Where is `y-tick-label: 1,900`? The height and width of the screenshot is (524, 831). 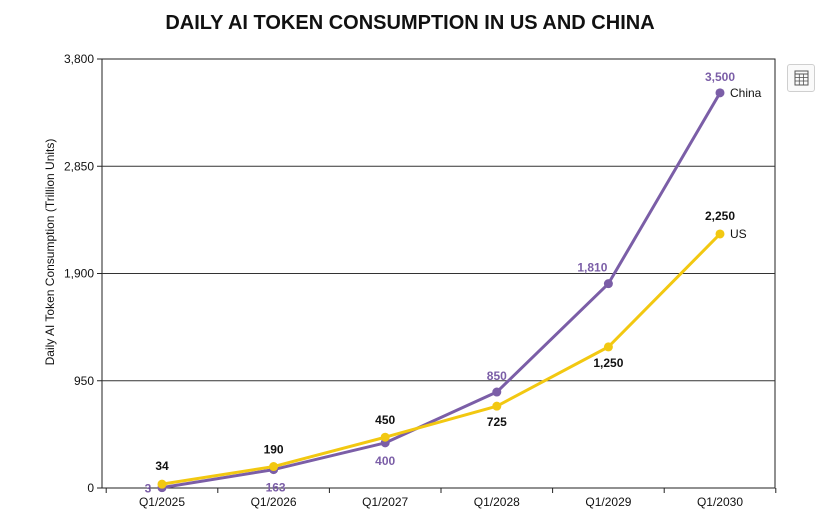 y-tick-label: 1,900 is located at coordinates (79, 274).